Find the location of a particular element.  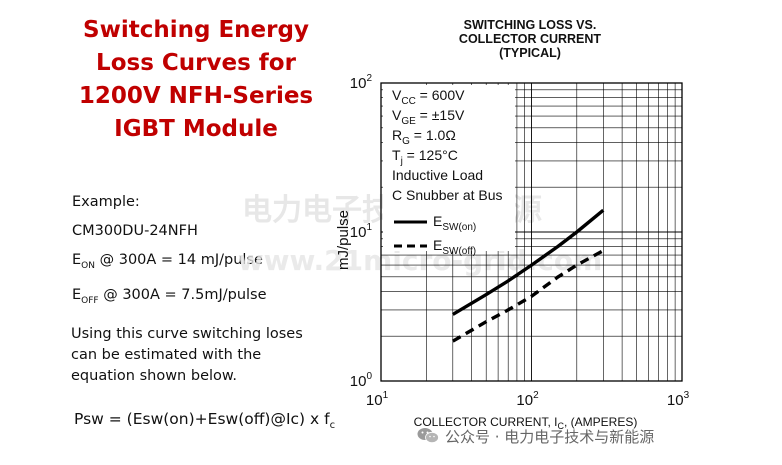

eoff-symbol: E is located at coordinates (77, 294).